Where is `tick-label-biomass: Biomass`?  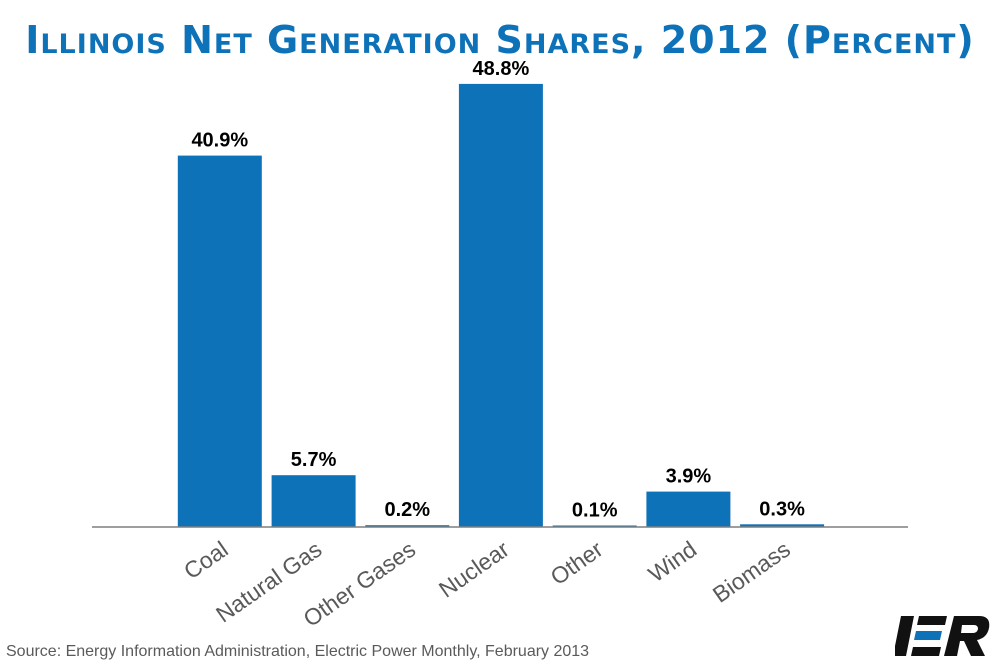
tick-label-biomass: Biomass is located at coordinates (751, 572).